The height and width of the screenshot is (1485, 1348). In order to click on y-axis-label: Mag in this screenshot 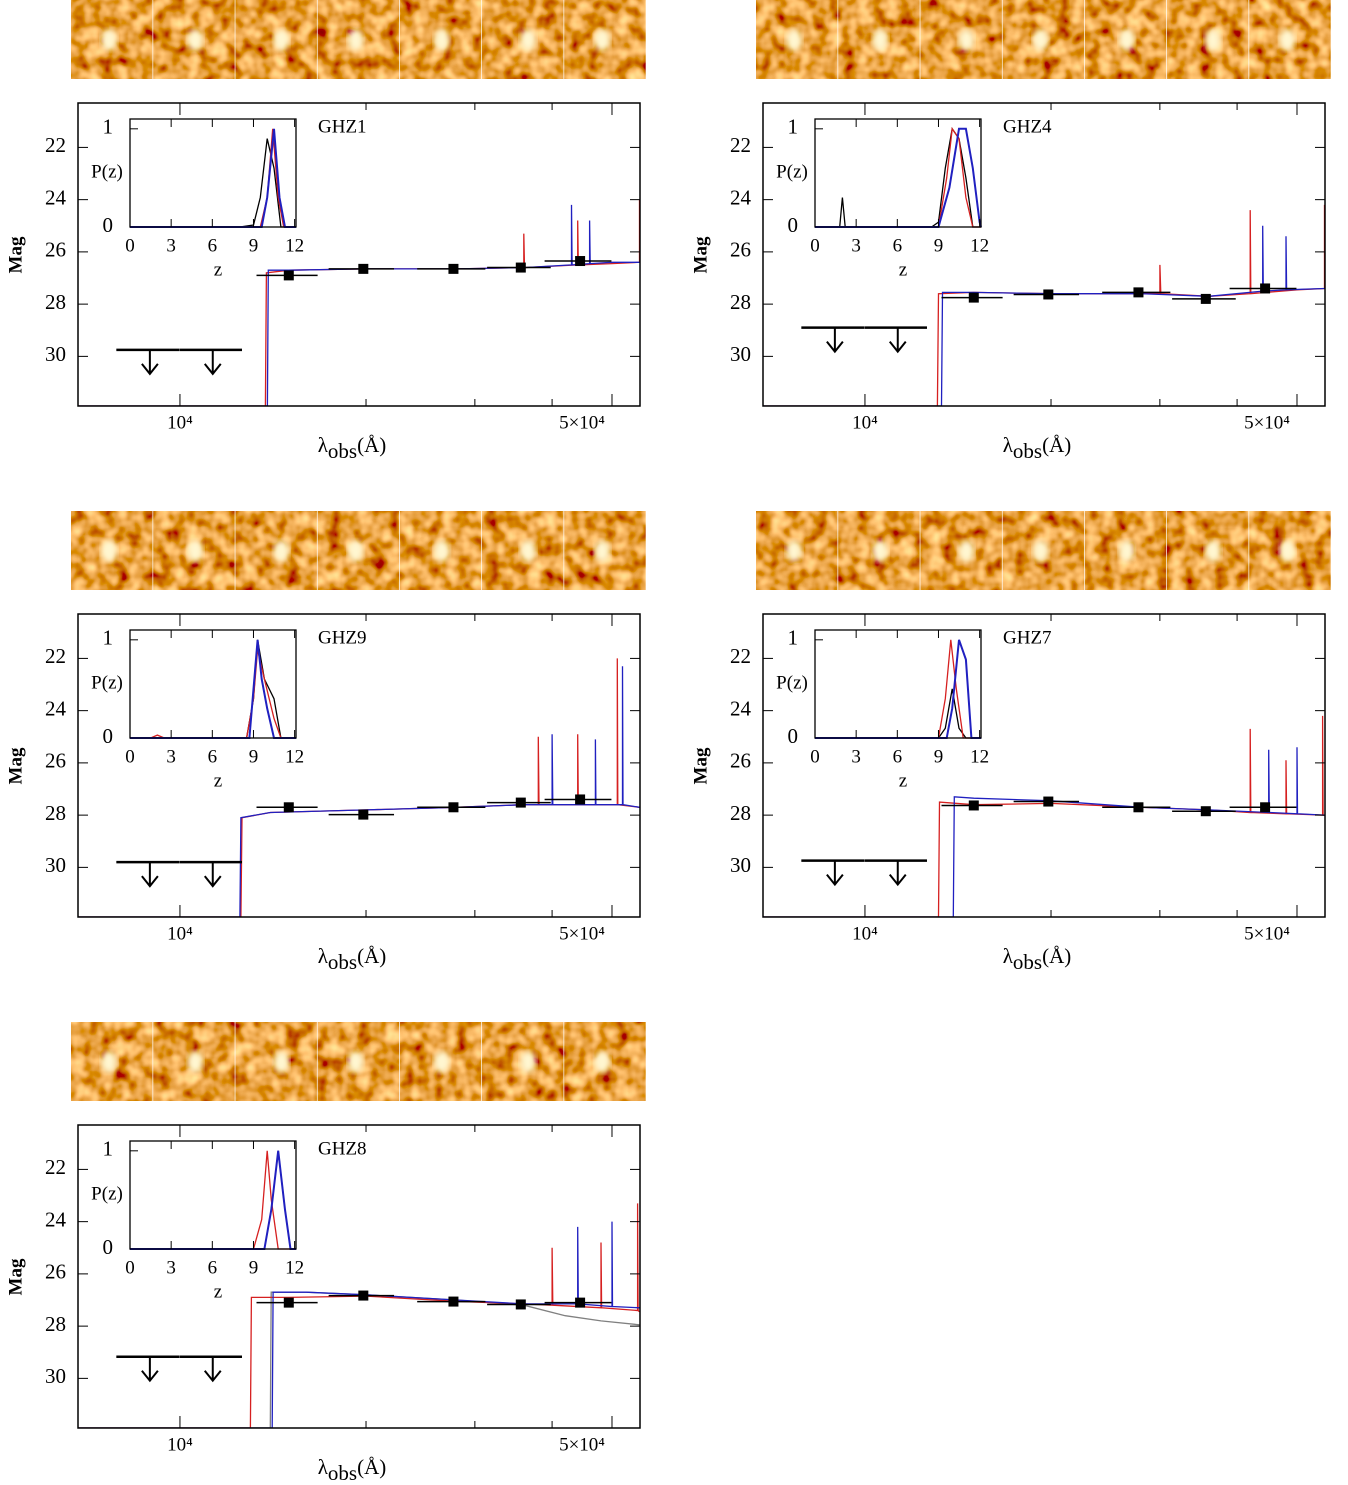, I will do `click(15, 1276)`.